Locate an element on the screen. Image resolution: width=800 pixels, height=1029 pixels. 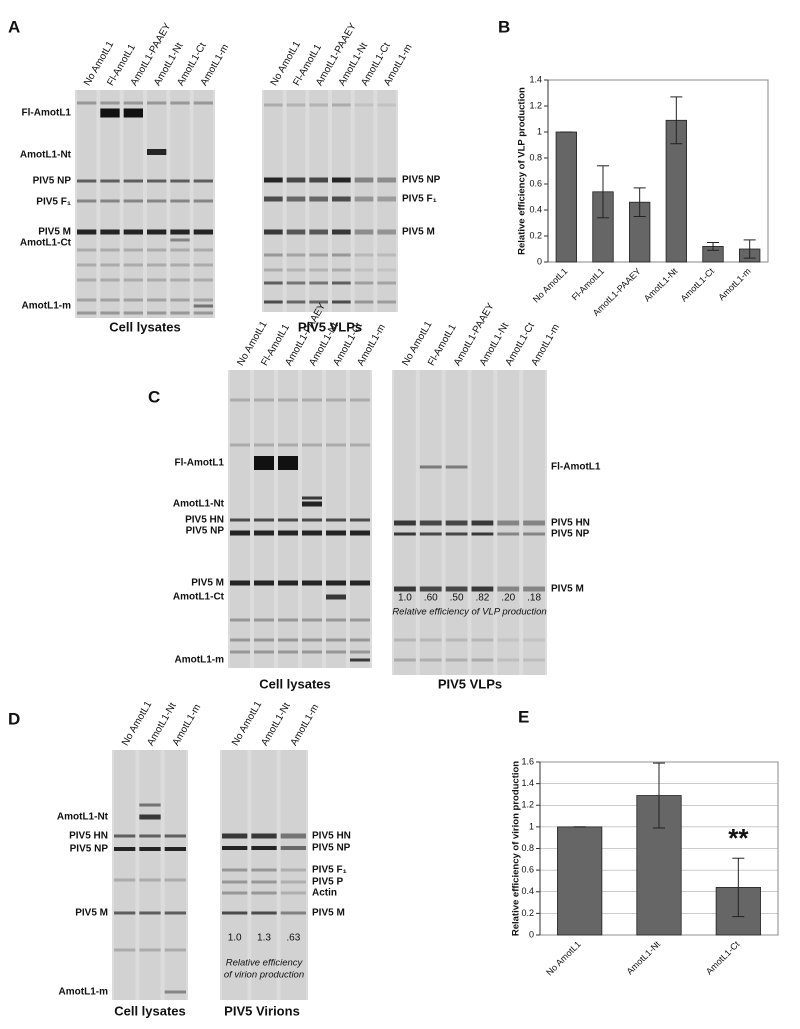
gel is located at coordinates (469, 522).